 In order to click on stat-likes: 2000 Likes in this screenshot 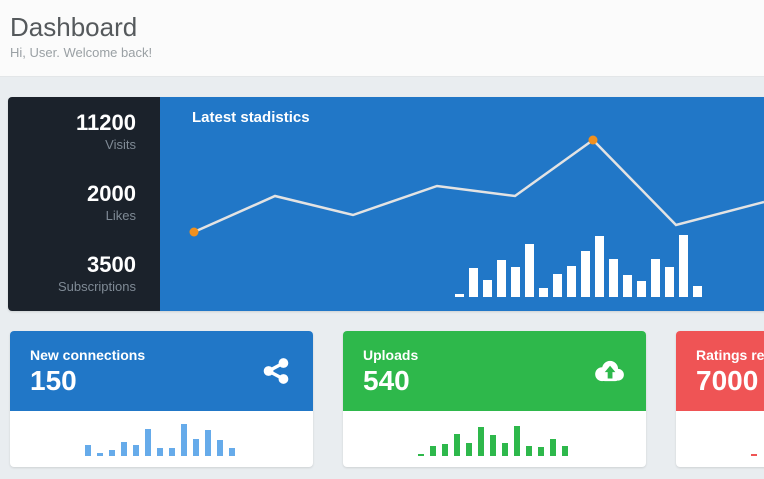, I will do `click(72, 202)`.